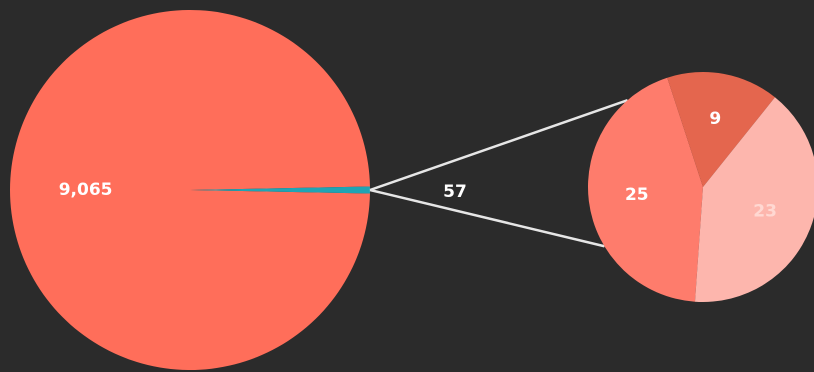 This screenshot has height=372, width=814. What do you see at coordinates (498, 145) in the screenshot?
I see `connector-top` at bounding box center [498, 145].